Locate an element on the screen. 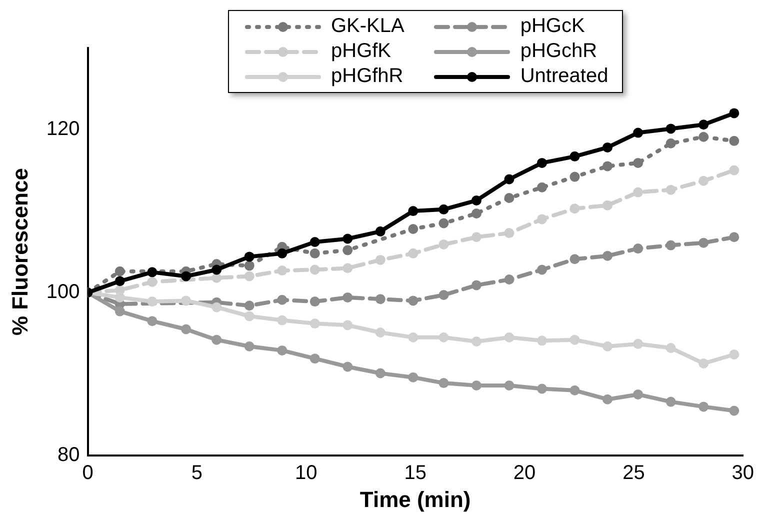 The width and height of the screenshot is (760, 514). legend-label: pHGfhR is located at coordinates (367, 76).